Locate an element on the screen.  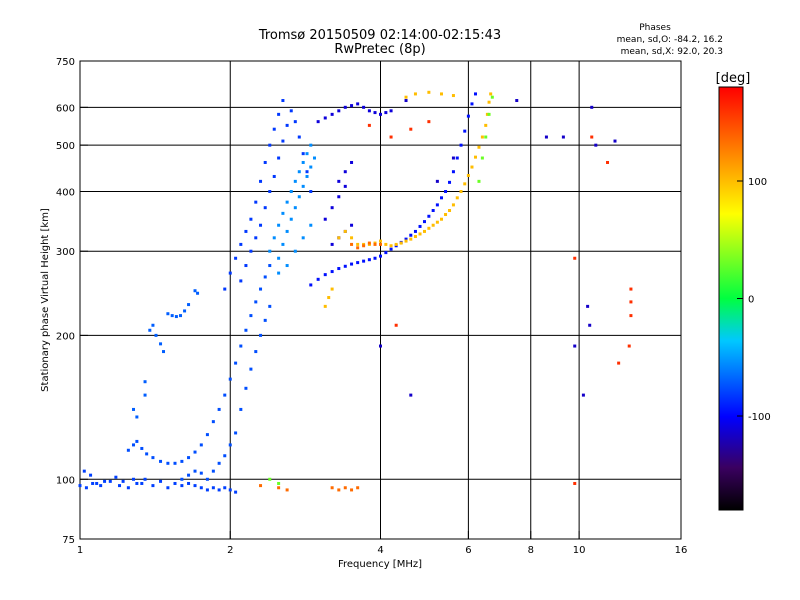
x-tick-label: 2 is located at coordinates (230, 550).